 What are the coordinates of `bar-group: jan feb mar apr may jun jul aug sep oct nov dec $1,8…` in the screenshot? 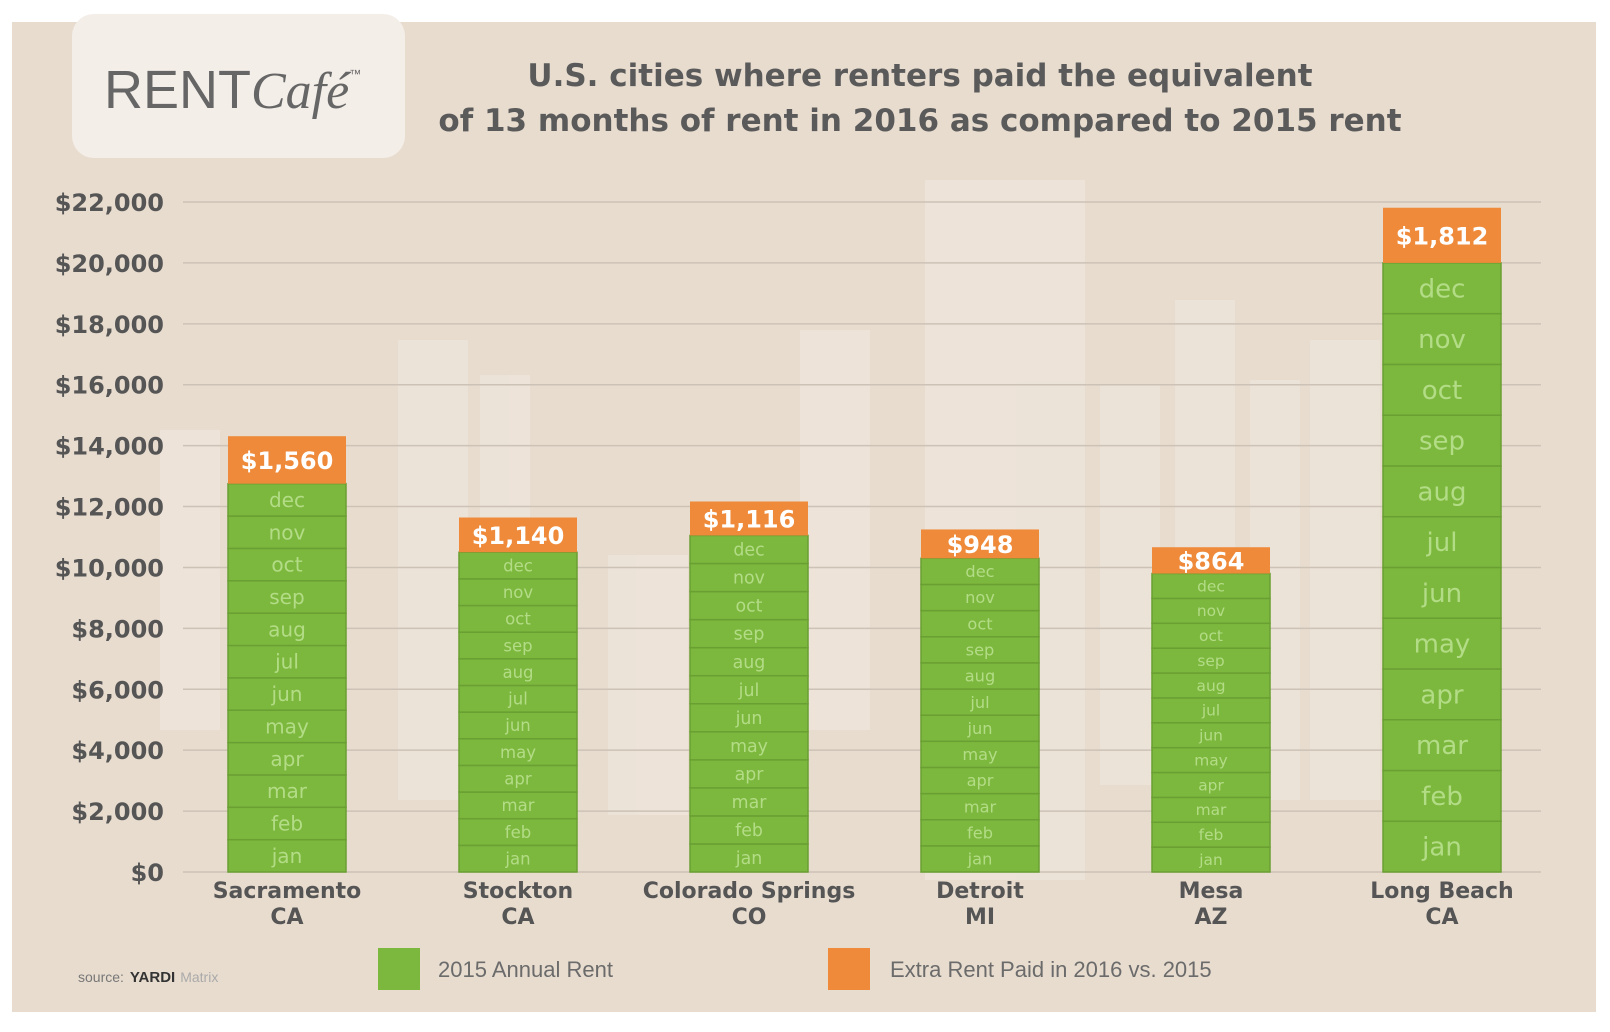 It's located at (1442, 540).